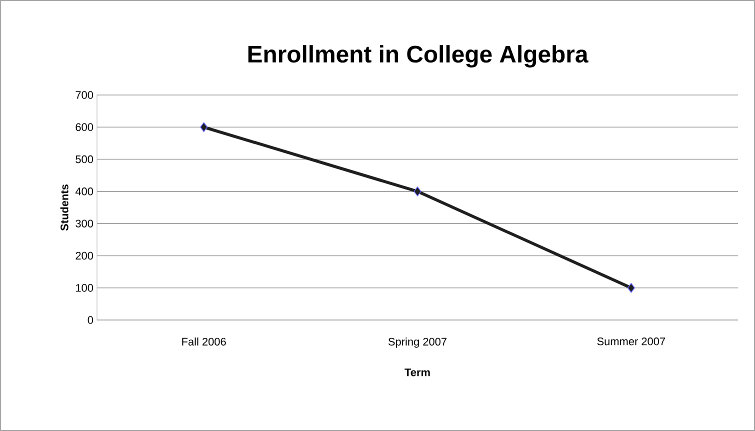 The image size is (755, 431). I want to click on y-axis-title: Students, so click(64, 207).